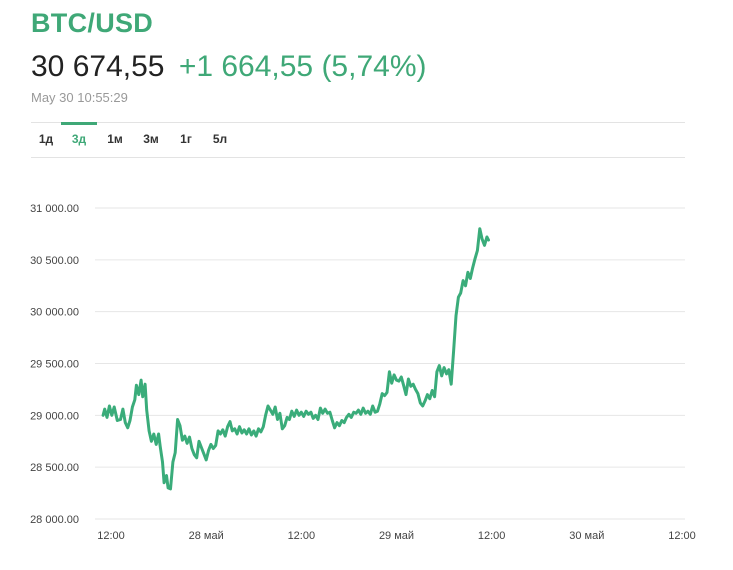 The height and width of the screenshot is (570, 733). I want to click on tab-1m: 1м, so click(115, 139).